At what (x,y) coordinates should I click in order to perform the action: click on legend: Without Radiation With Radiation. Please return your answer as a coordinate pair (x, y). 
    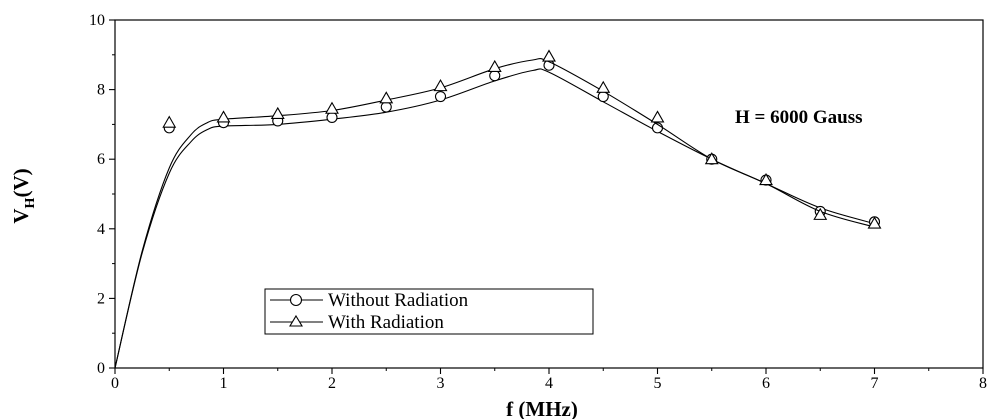
    Looking at the image, I should click on (429, 311).